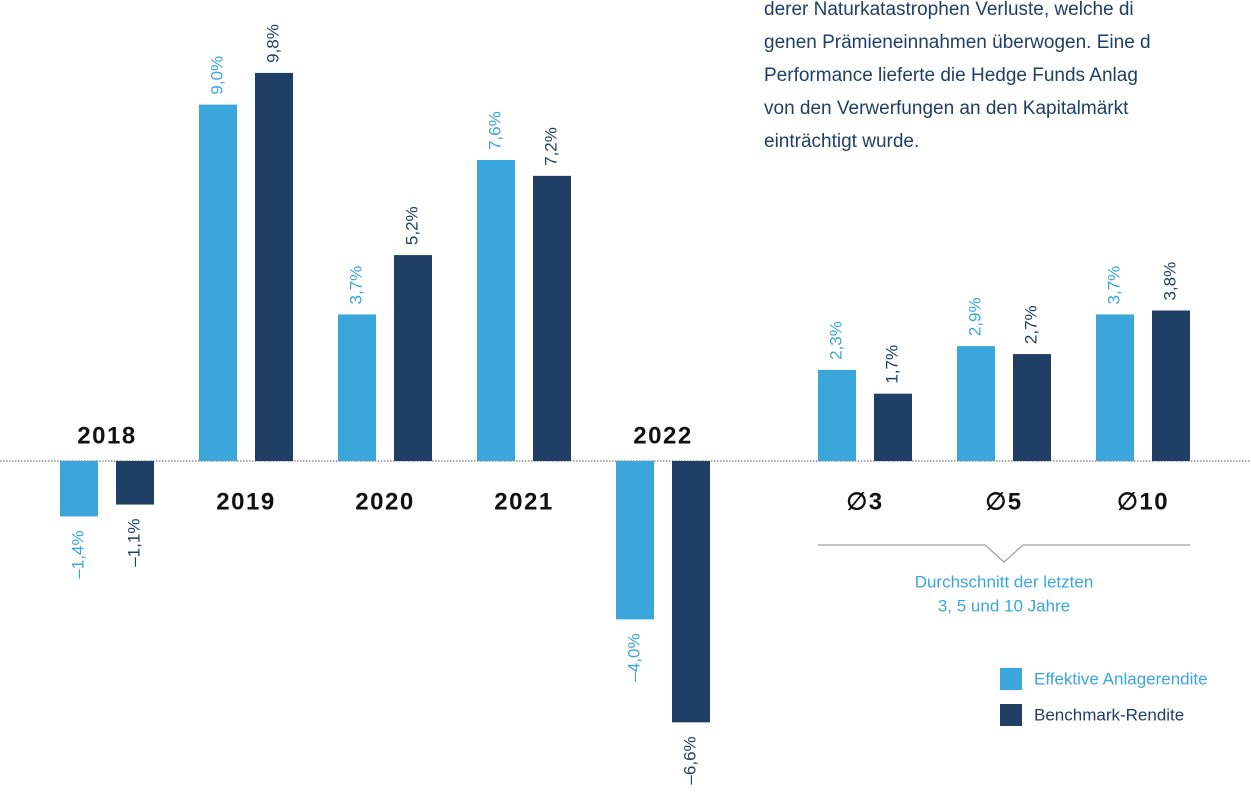 Image resolution: width=1251 pixels, height=792 pixels. What do you see at coordinates (1121, 678) in the screenshot?
I see `legend-label: Effektive Anlagerendite` at bounding box center [1121, 678].